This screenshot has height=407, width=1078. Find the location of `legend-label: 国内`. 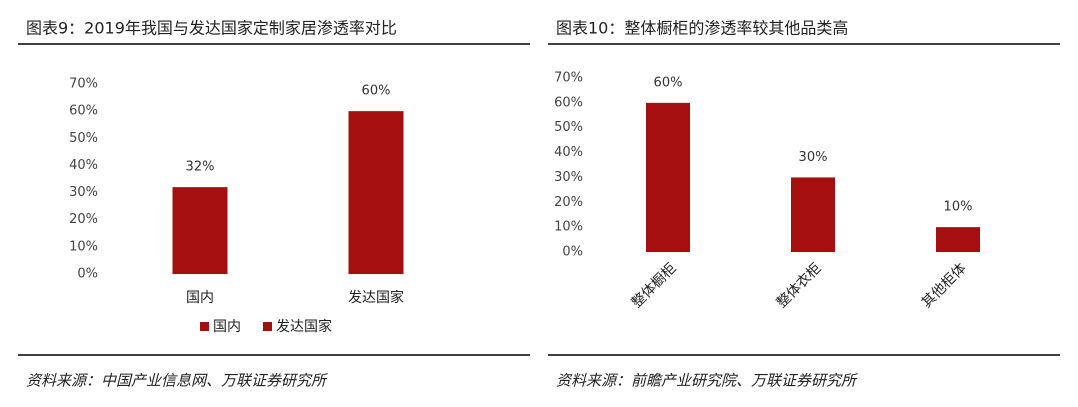

legend-label: 国内 is located at coordinates (227, 327).